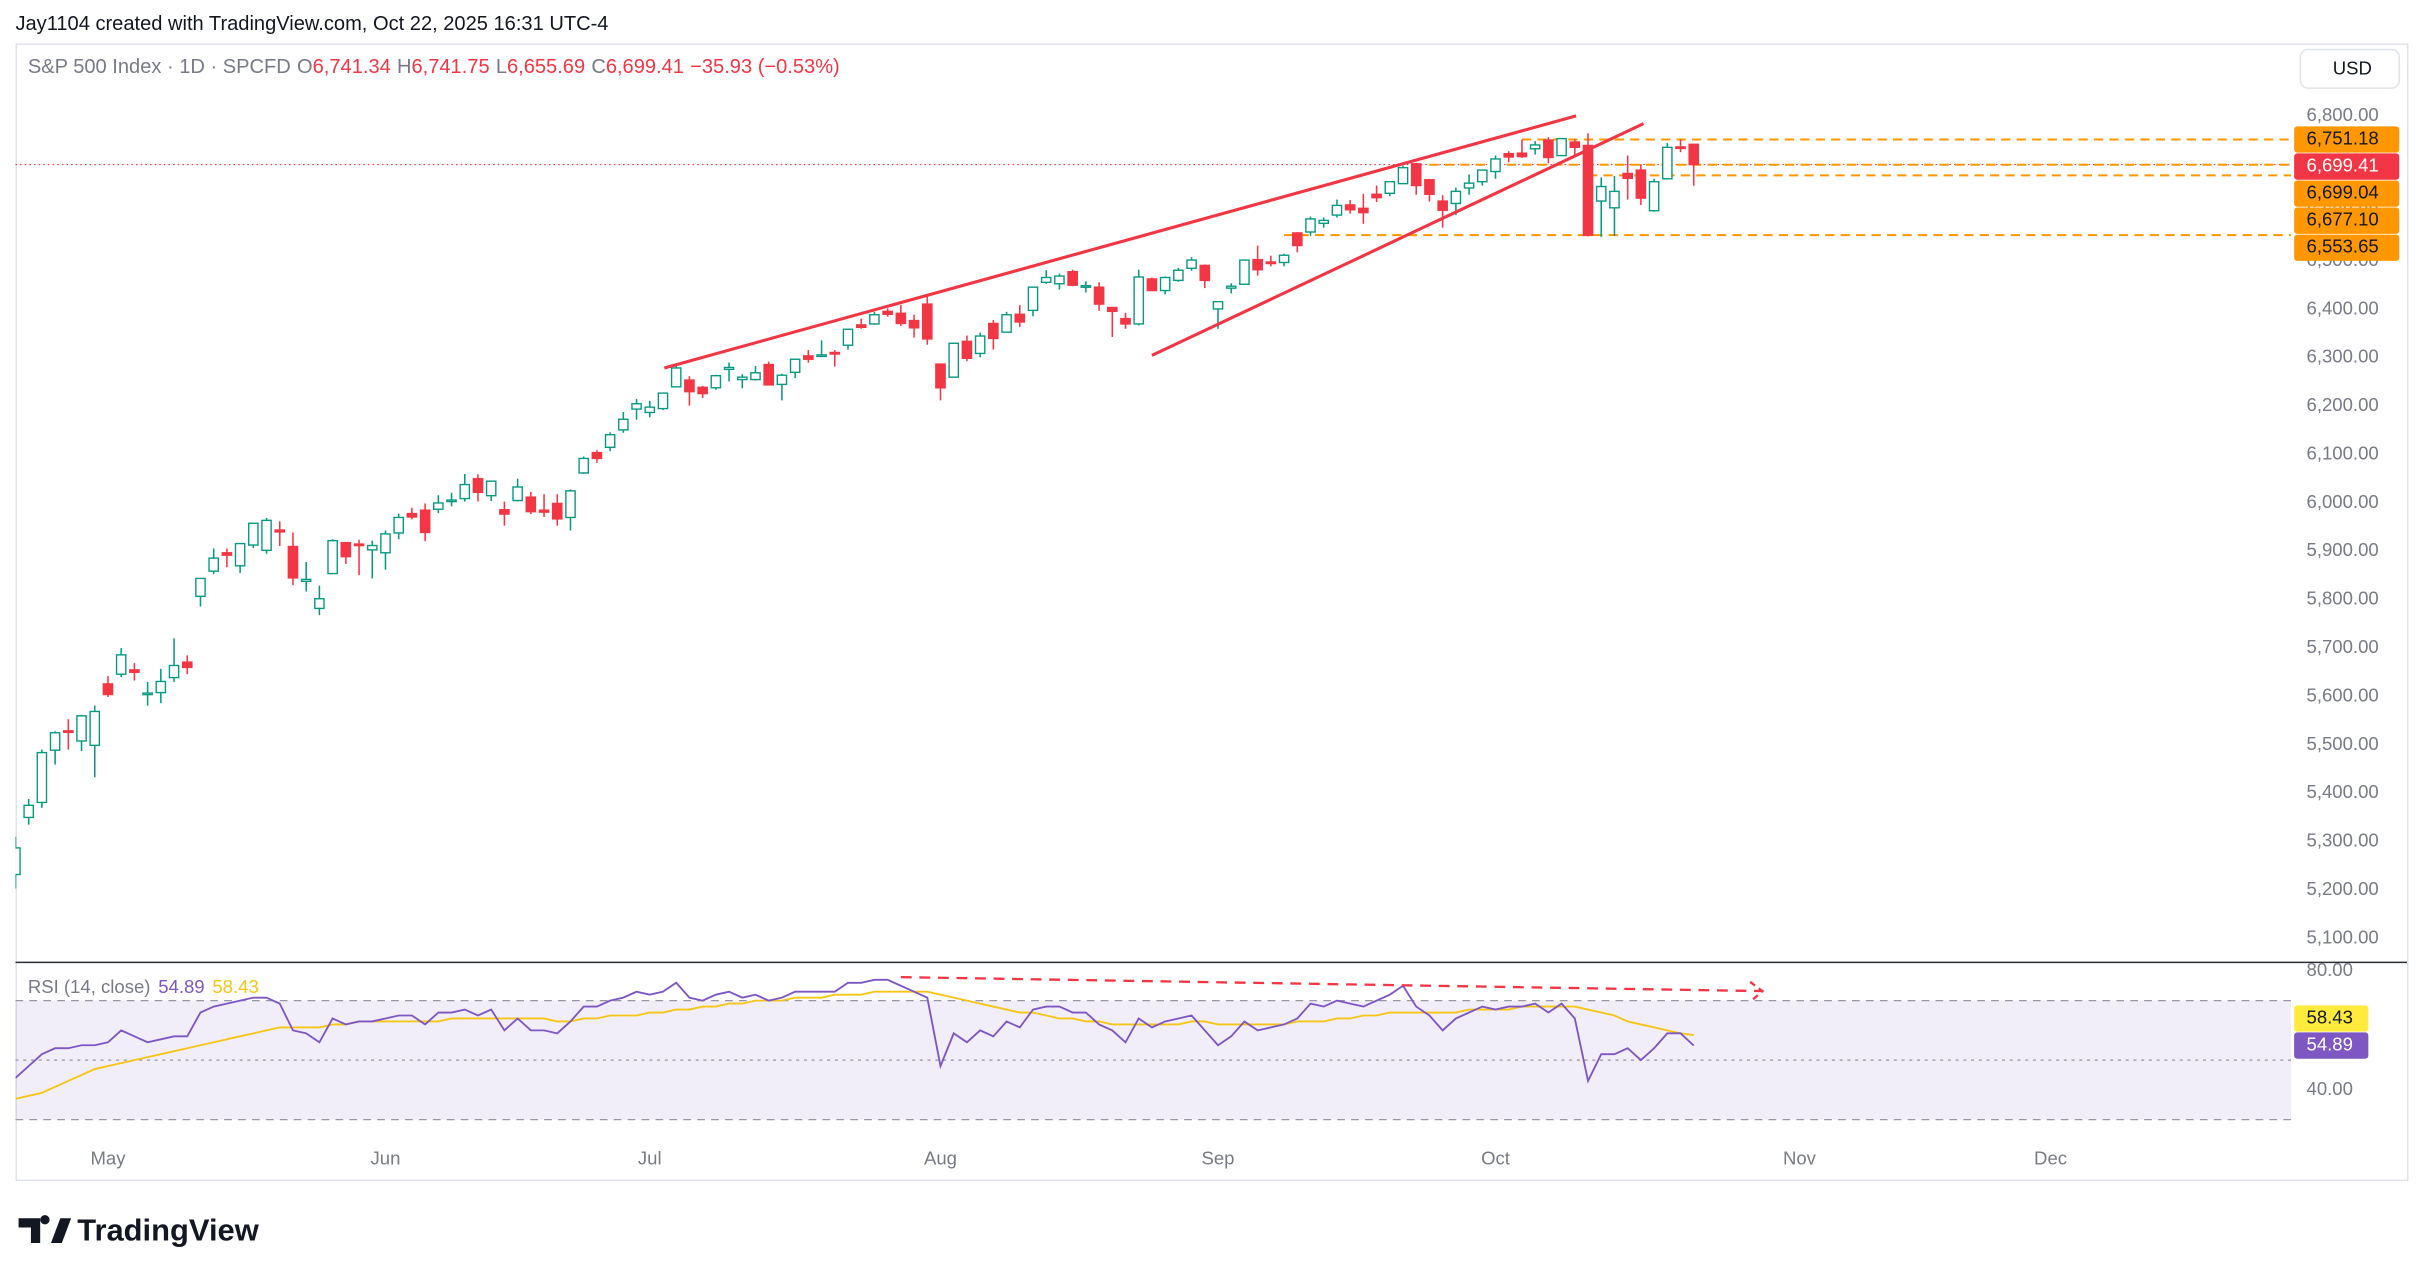 The width and height of the screenshot is (2424, 1277). What do you see at coordinates (2330, 969) in the screenshot?
I see `rsi-tick-label: 80.00` at bounding box center [2330, 969].